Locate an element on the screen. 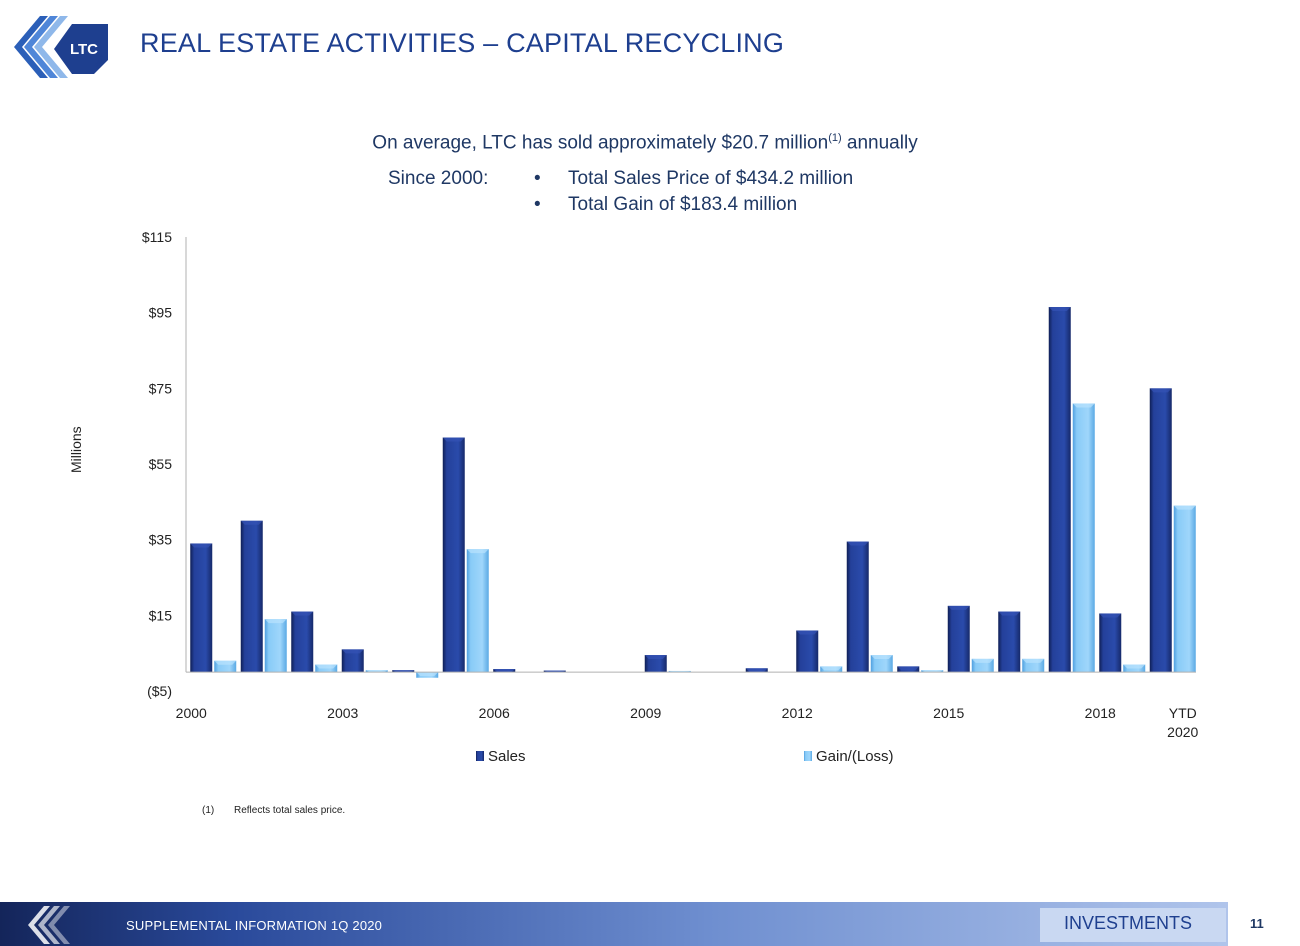  y-axis-ticks: ($5) $15 $35 $55 $75 $95 $115 is located at coordinates (157, 464).